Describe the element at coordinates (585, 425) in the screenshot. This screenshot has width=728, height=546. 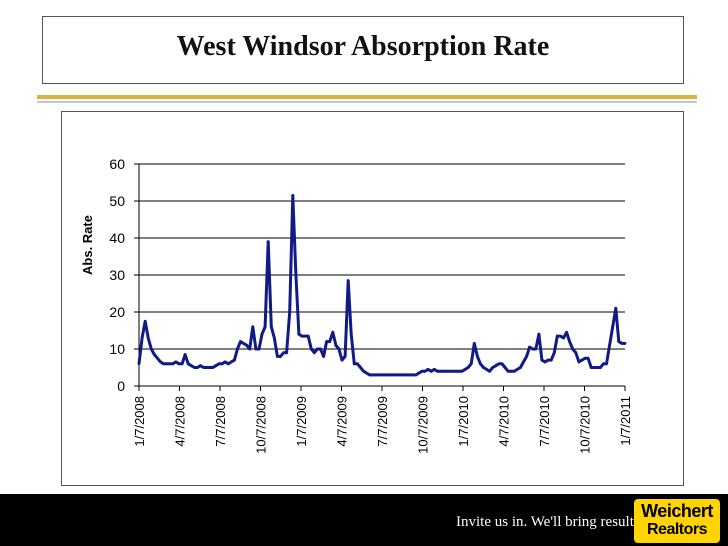
I see `x-tick-label: 10/7/2010` at that location.